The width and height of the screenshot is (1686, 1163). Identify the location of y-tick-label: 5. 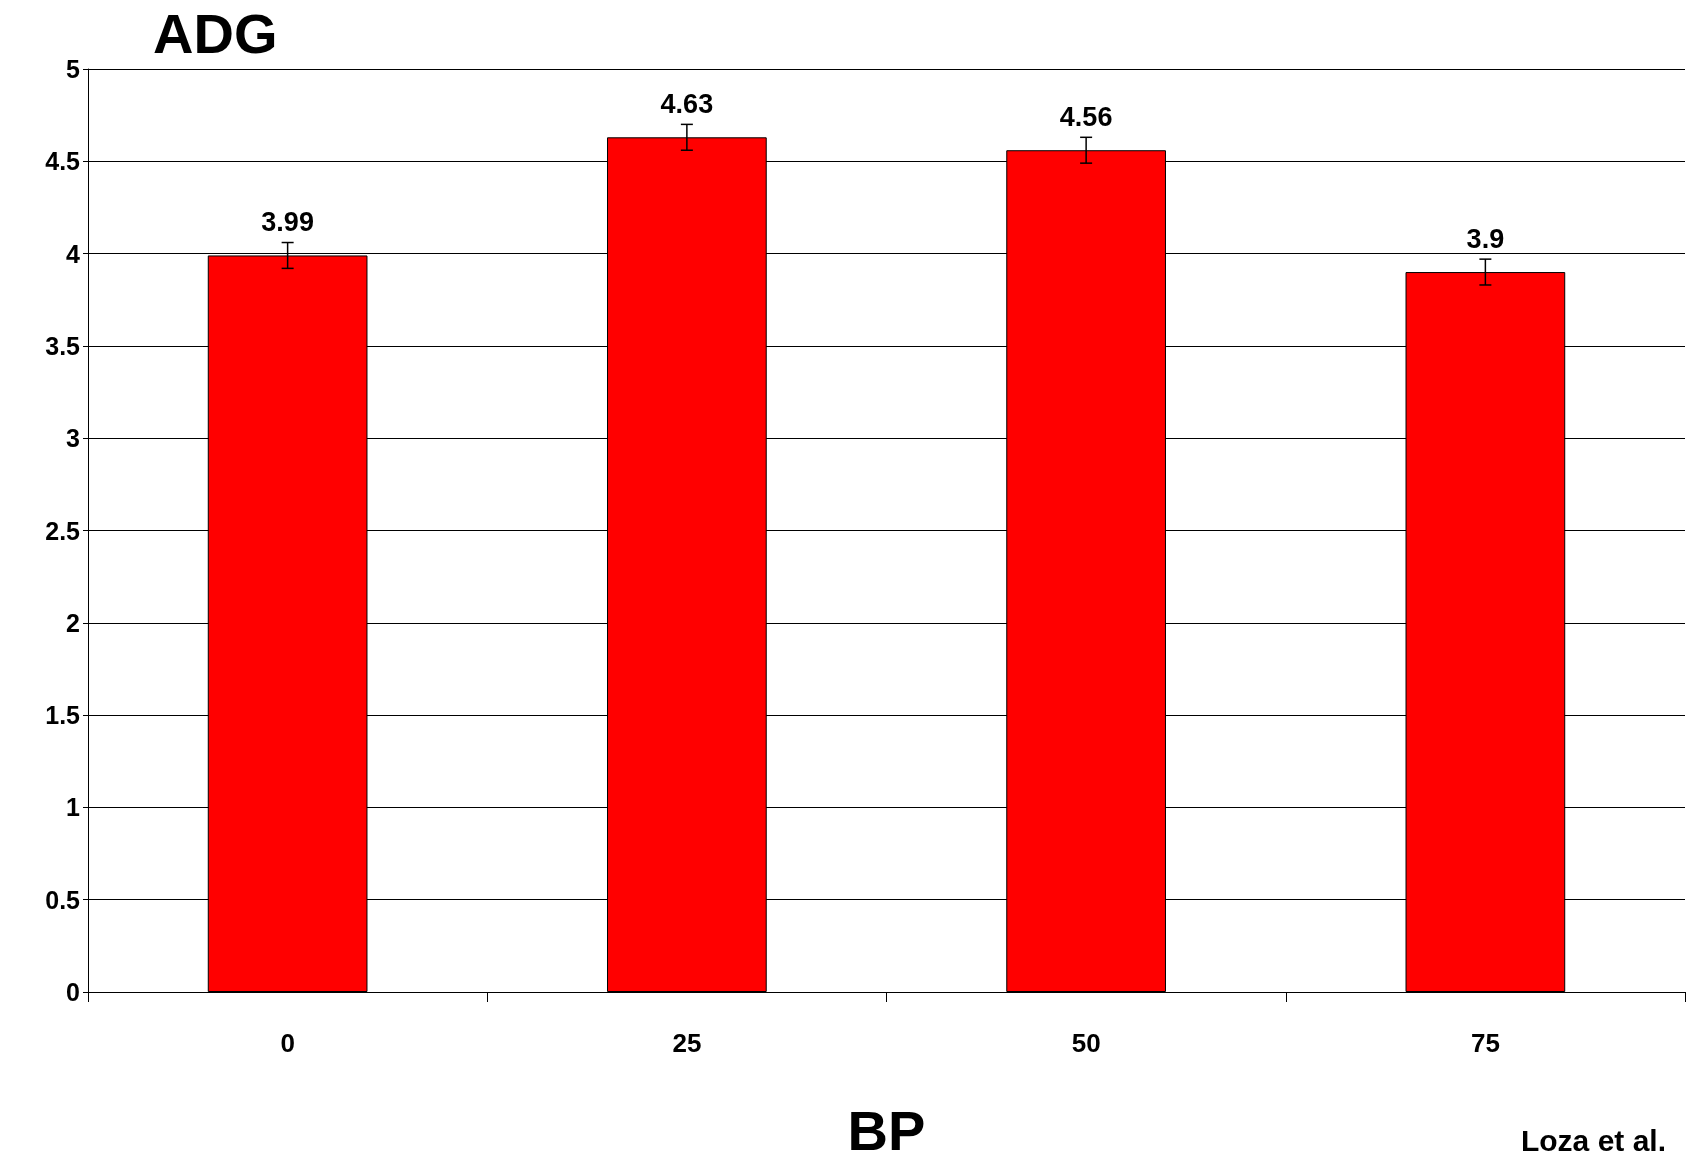
(73, 69).